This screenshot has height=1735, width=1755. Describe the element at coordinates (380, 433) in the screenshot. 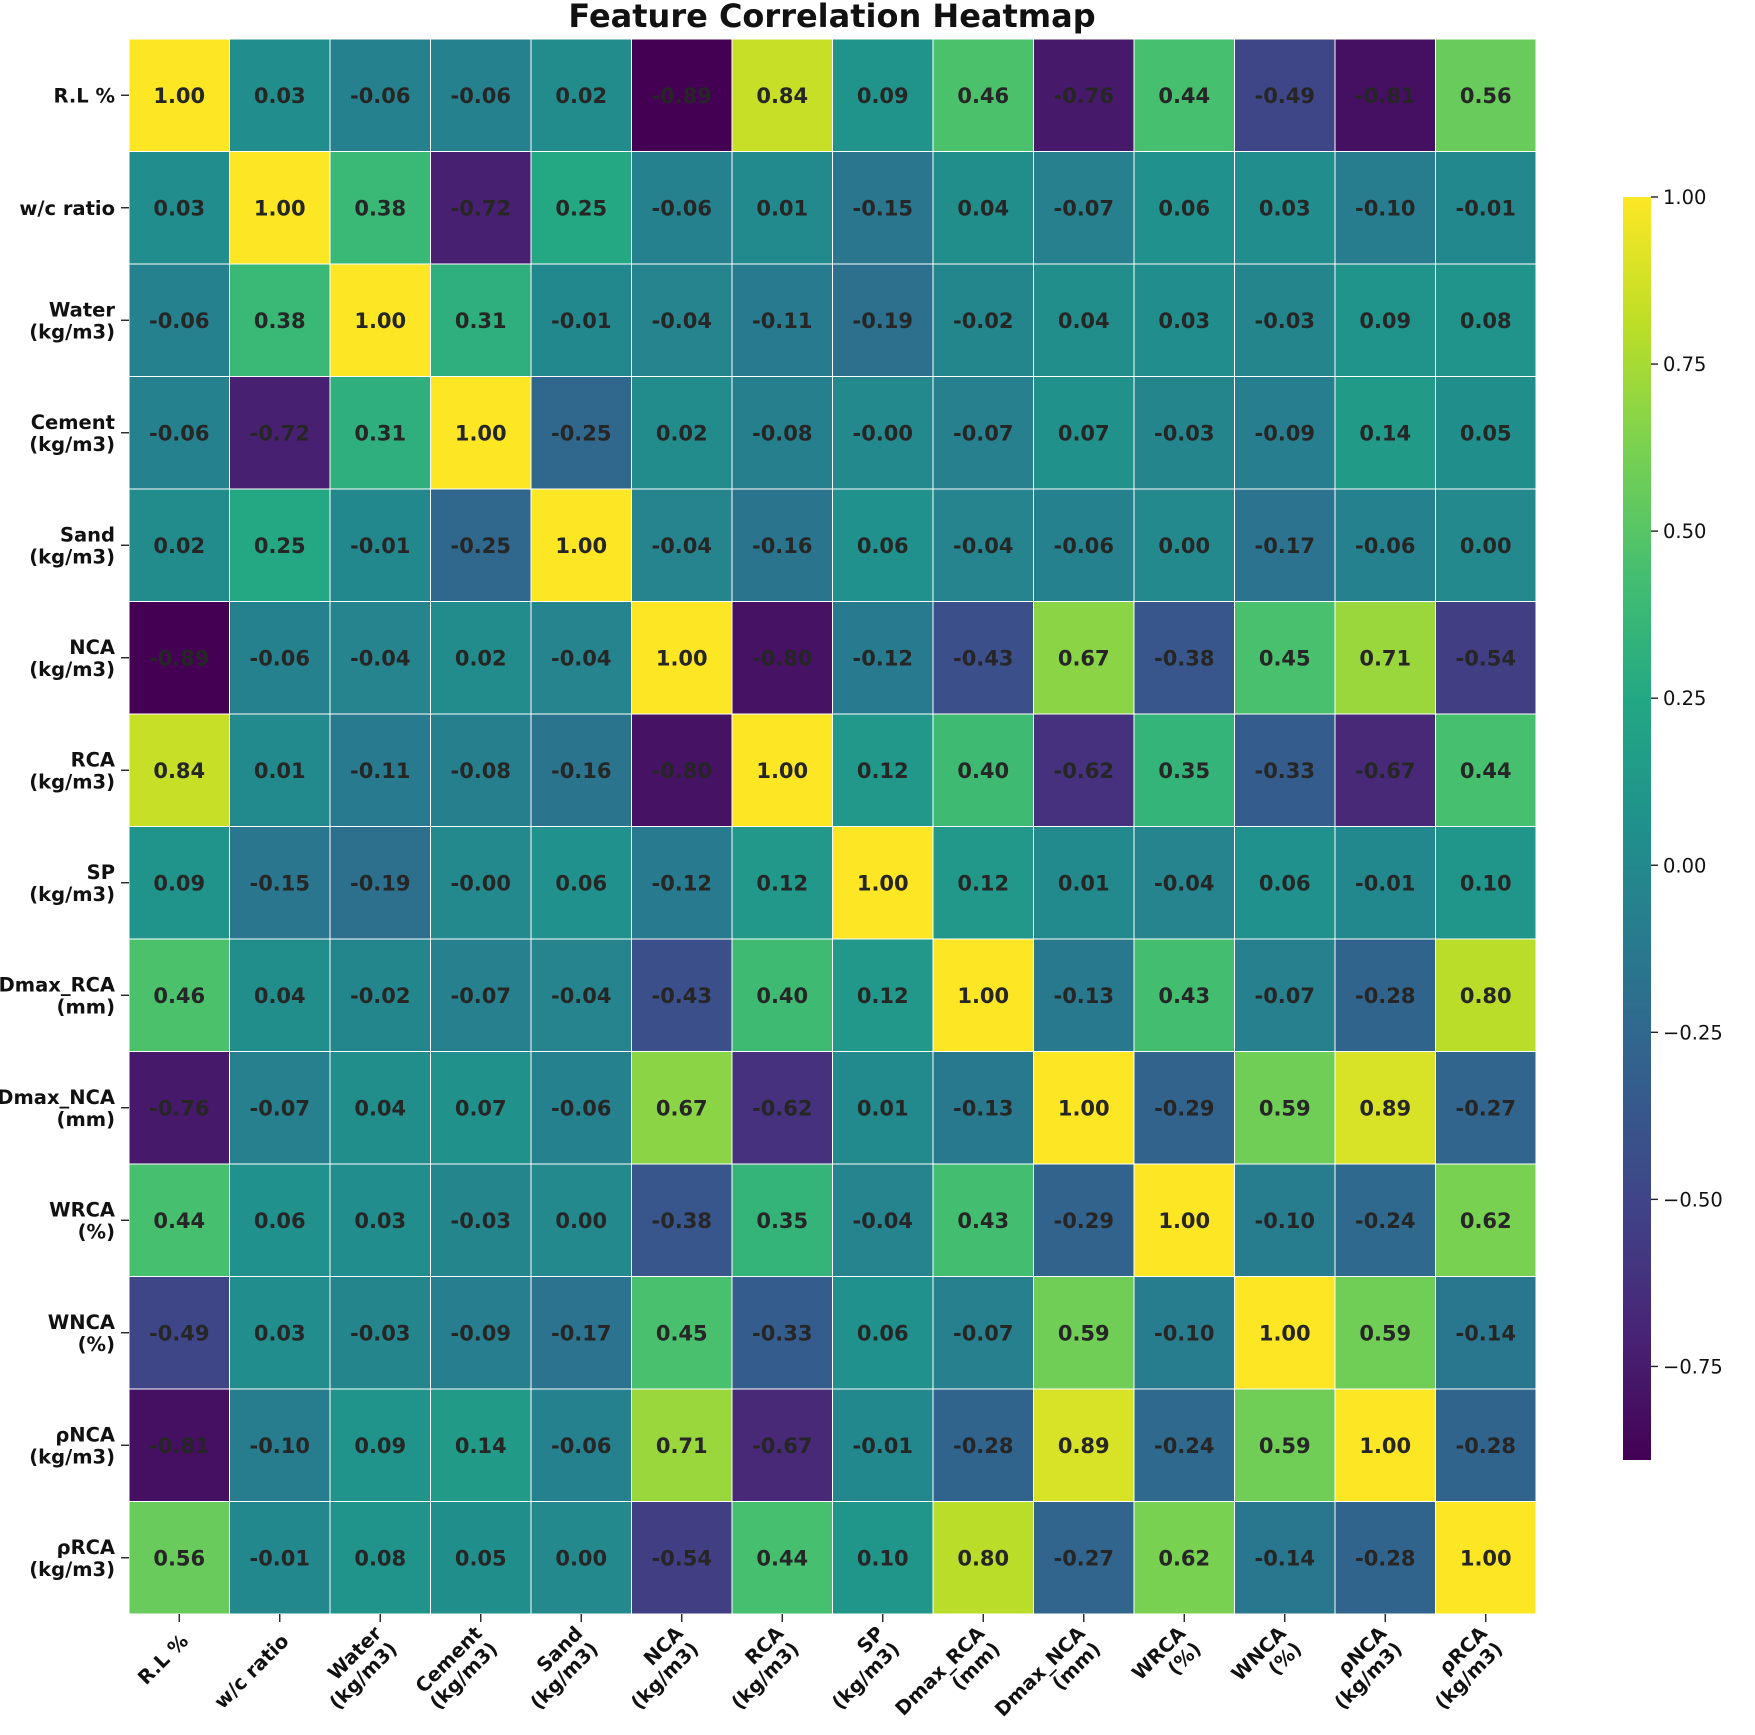

I see `cell-value-label: 0.31` at that location.